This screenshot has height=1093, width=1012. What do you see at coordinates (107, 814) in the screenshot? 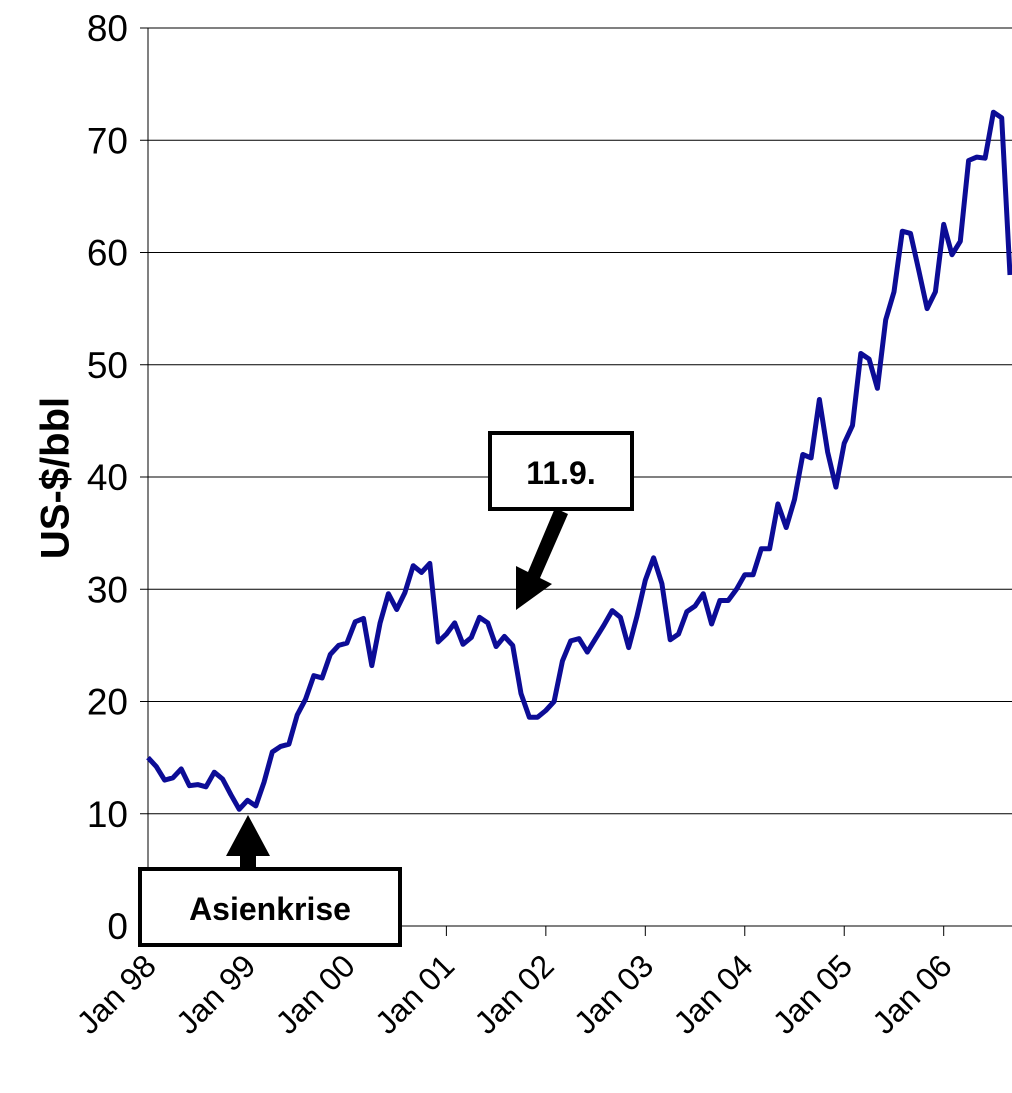
I see `y-tick-label: 10` at bounding box center [107, 814].